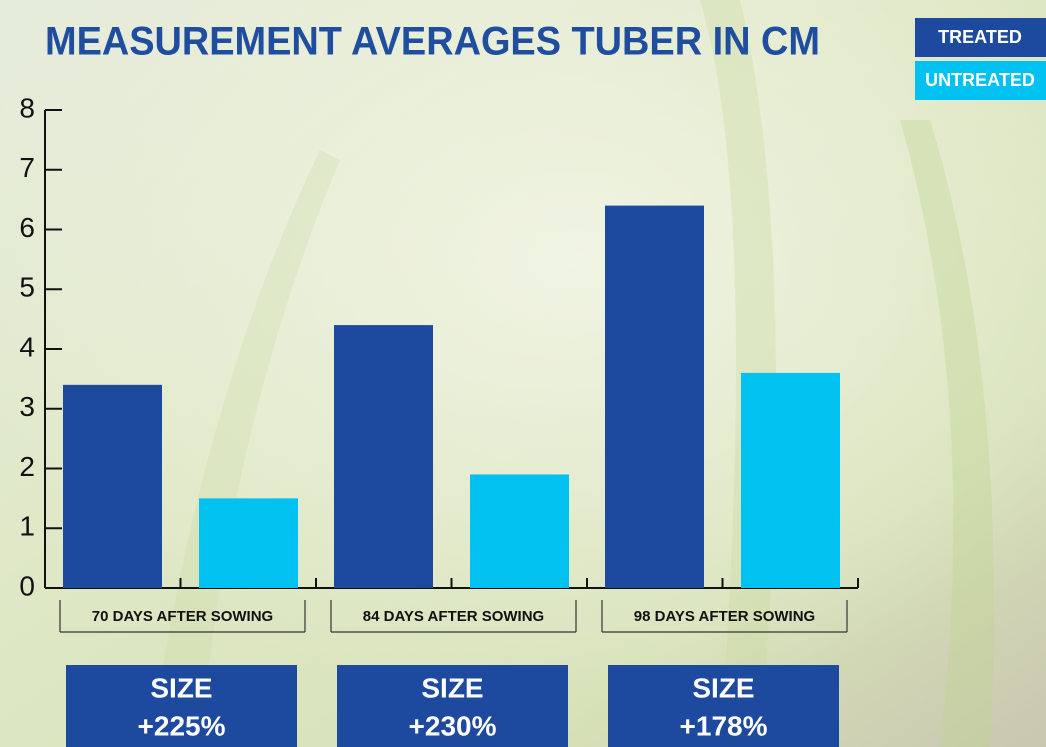 The width and height of the screenshot is (1046, 747). I want to click on x-tick-label: 70 DAYS AFTER SOWING, so click(182, 616).